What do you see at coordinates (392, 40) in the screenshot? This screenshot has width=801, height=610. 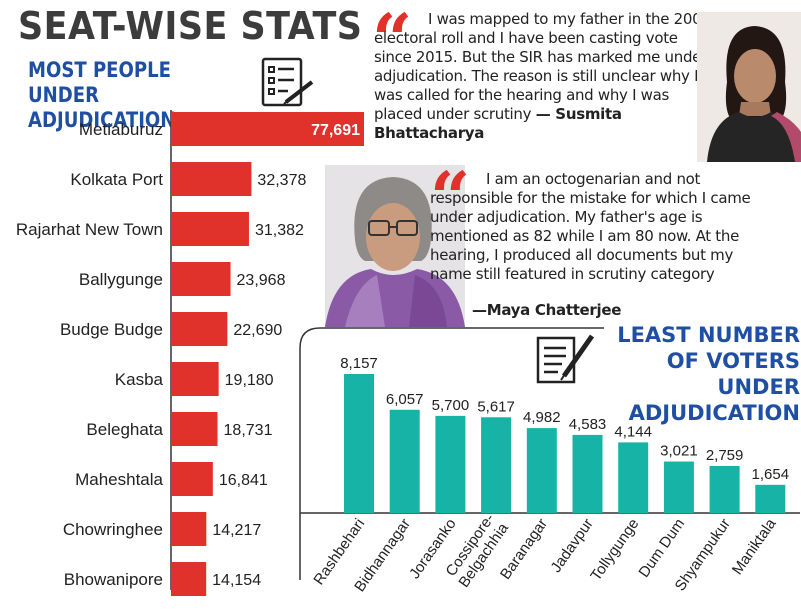 I see `quote-mark-icon: “` at bounding box center [392, 40].